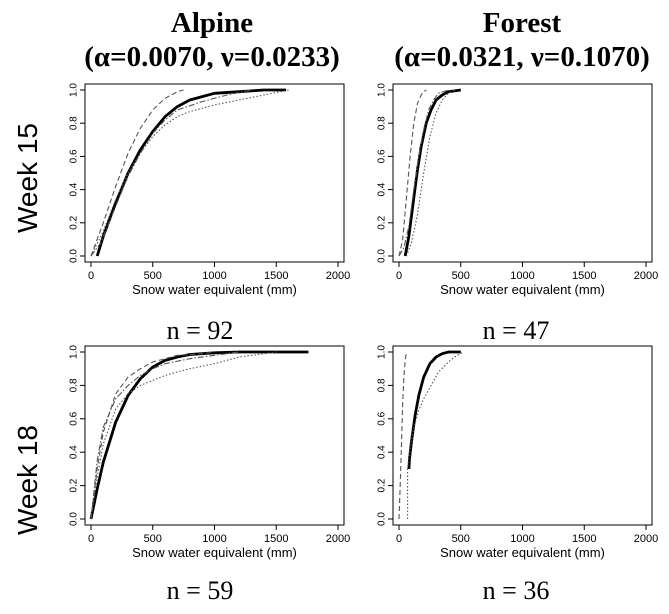 This screenshot has height=614, width=669. I want to click on sample-size-alpine-week15: n = 92, so click(200, 330).